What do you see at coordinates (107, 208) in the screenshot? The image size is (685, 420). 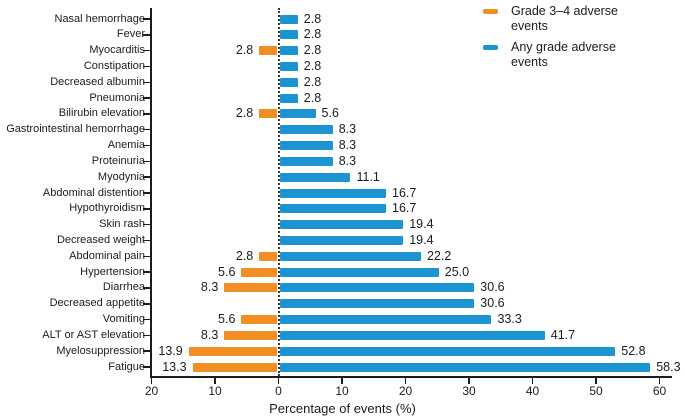 I see `category-label: Hypothyroidism` at bounding box center [107, 208].